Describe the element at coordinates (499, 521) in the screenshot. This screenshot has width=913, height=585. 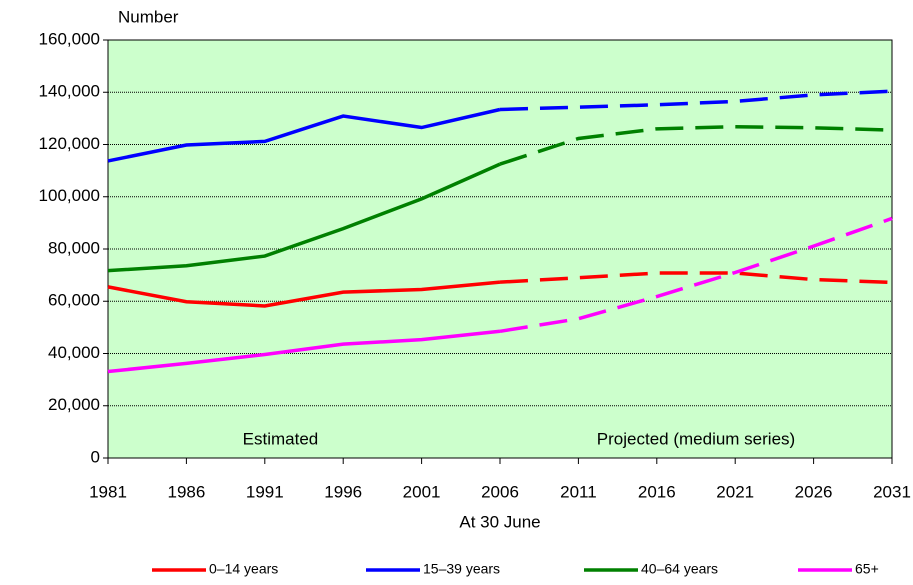
I see `x-axis-label: At 30 June` at that location.